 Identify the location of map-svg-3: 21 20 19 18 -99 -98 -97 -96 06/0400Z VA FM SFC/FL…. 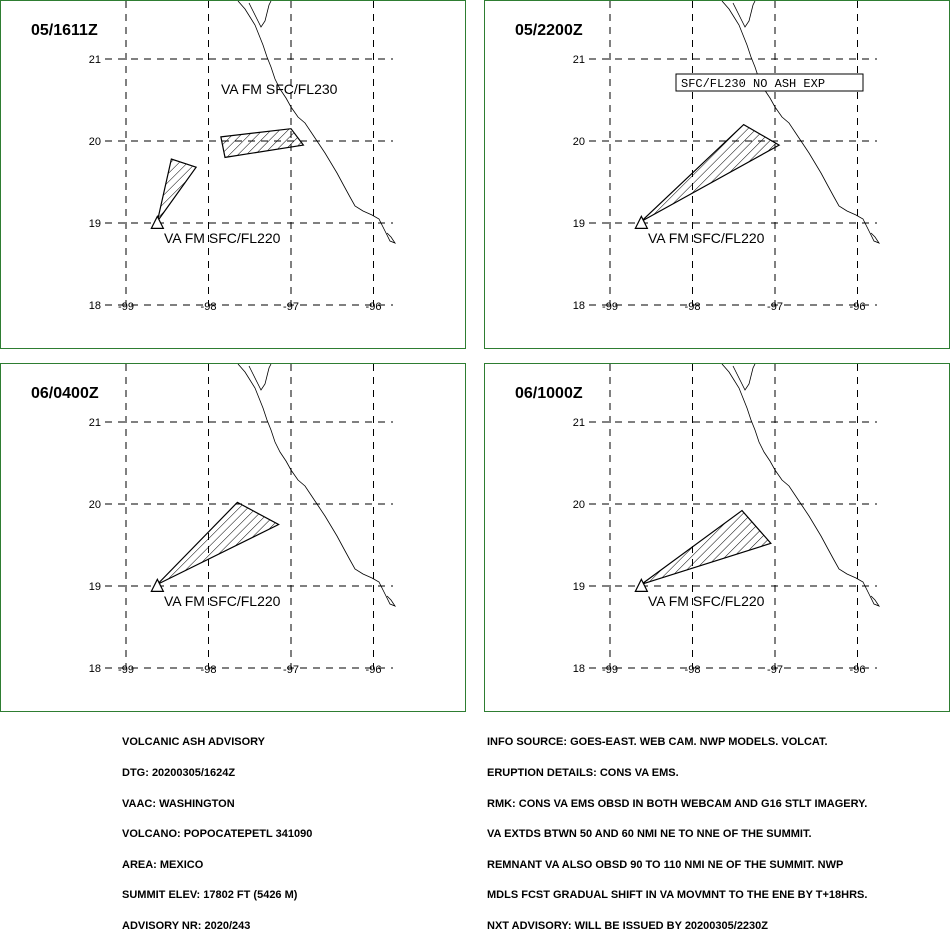
(214, 520).